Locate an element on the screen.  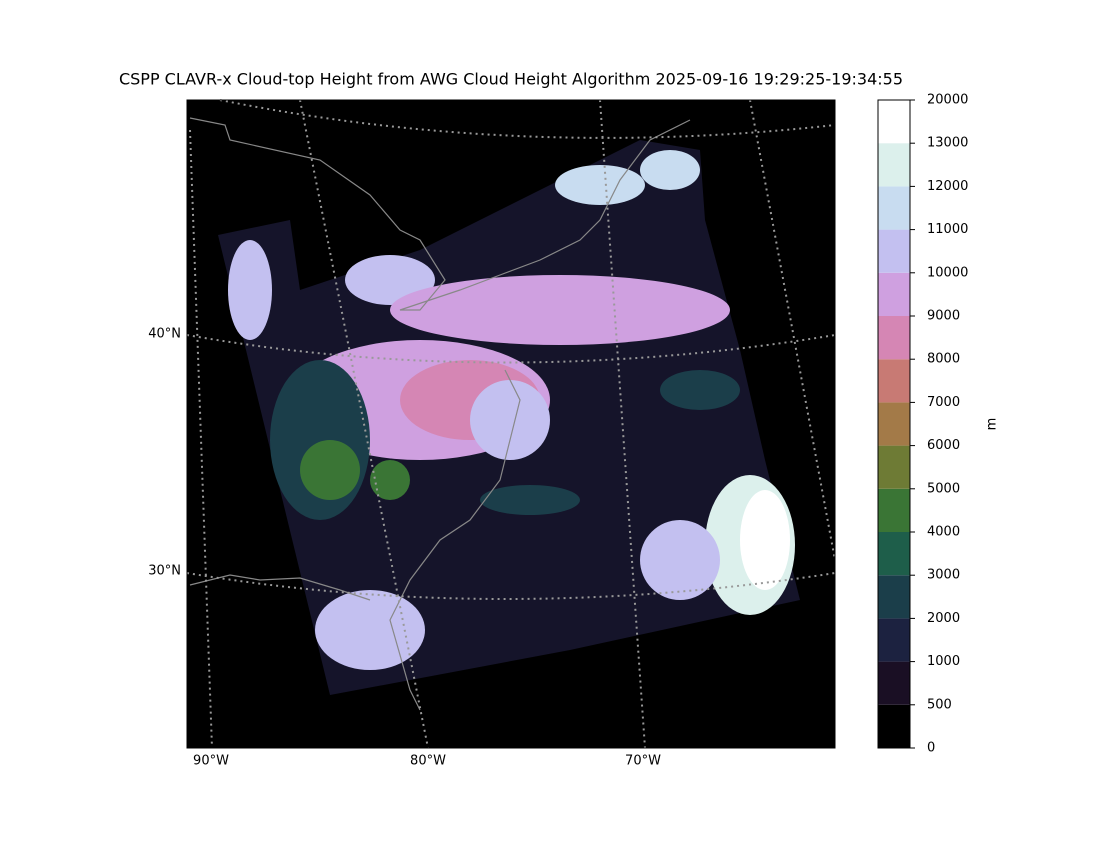
lon-label: 90°W is located at coordinates (211, 761).